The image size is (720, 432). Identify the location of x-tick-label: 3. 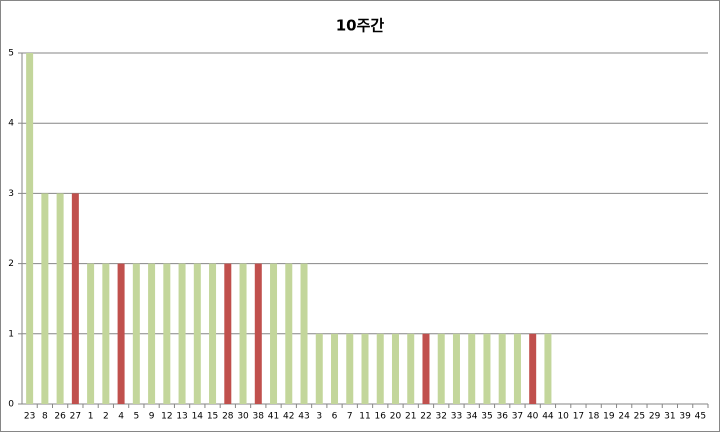
(319, 417).